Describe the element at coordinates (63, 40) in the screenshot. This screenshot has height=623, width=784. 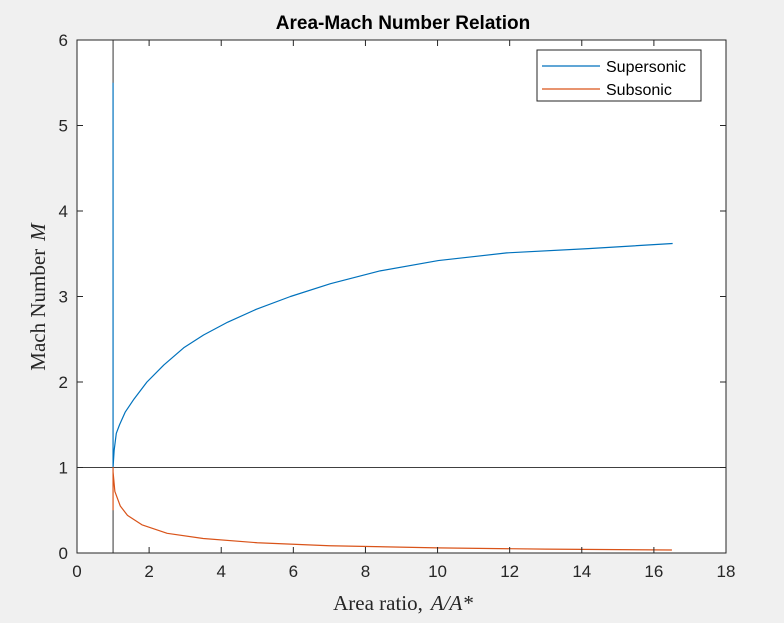
I see `y-tick-label: 6` at that location.